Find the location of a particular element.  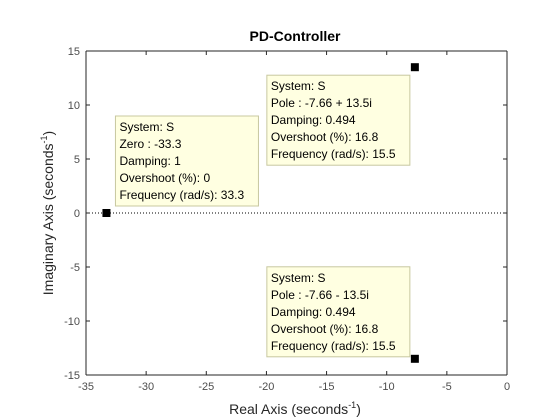

y-axis-label-sup: -1 is located at coordinates (44, 139).